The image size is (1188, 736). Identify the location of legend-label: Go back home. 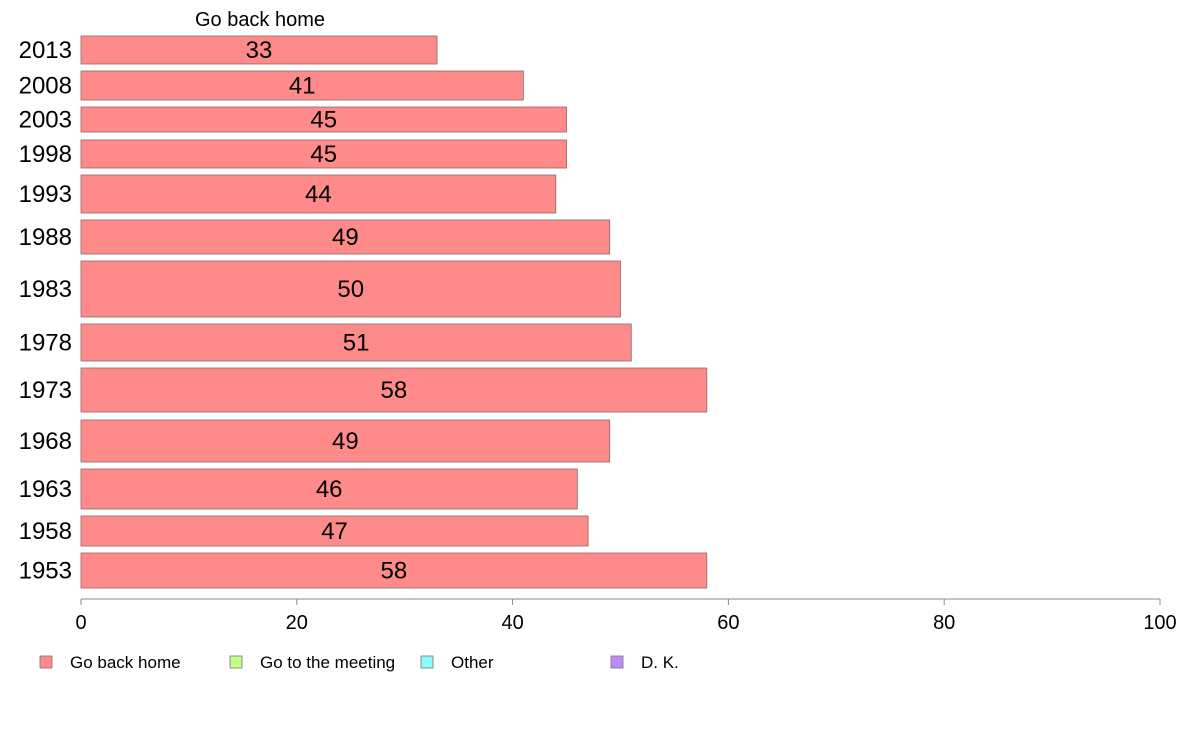
(125, 662).